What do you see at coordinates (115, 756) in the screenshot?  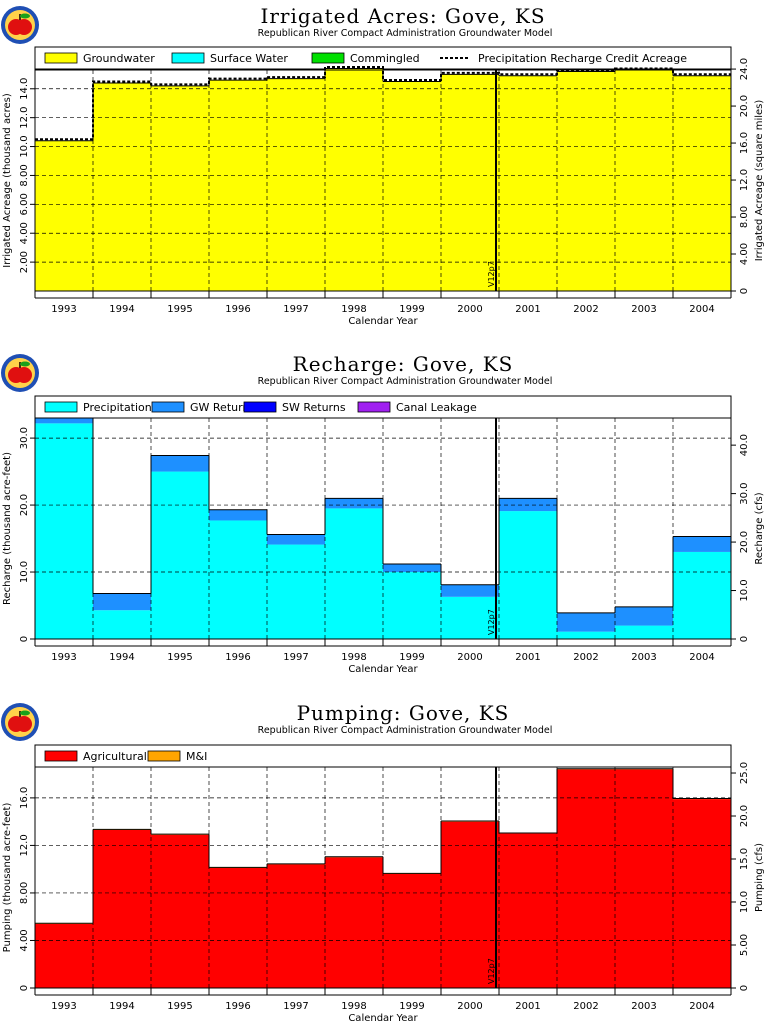 I see `legend-entry: Agricultural` at bounding box center [115, 756].